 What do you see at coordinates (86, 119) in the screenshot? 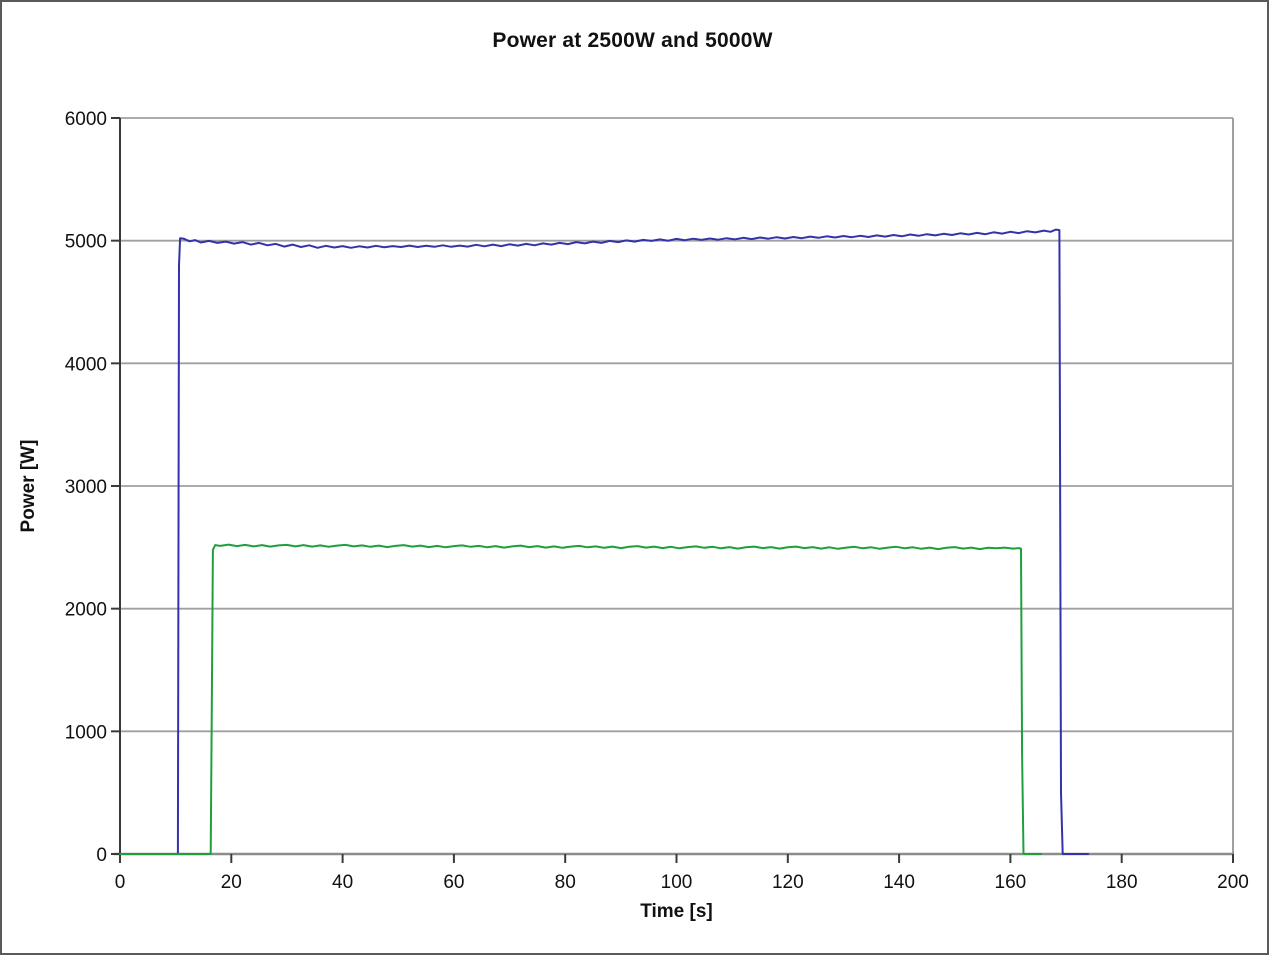
I see `y-tick-label-6000: 6000` at bounding box center [86, 119].